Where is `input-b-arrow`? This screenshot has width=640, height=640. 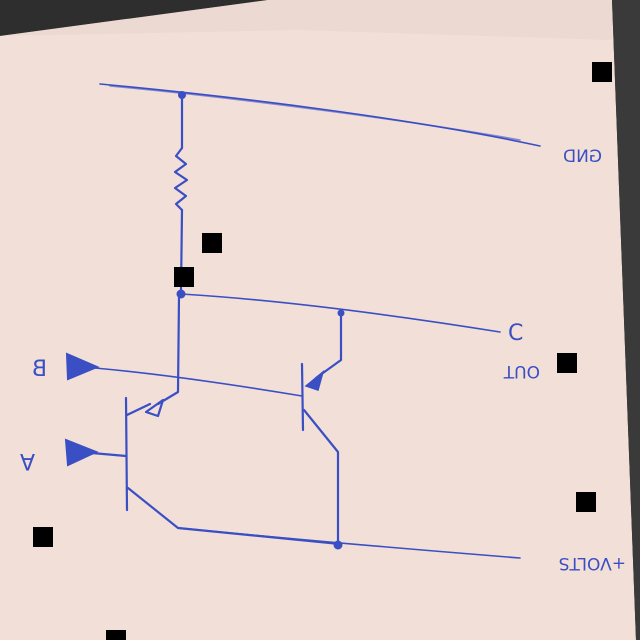 input-b-arrow is located at coordinates (82, 366).